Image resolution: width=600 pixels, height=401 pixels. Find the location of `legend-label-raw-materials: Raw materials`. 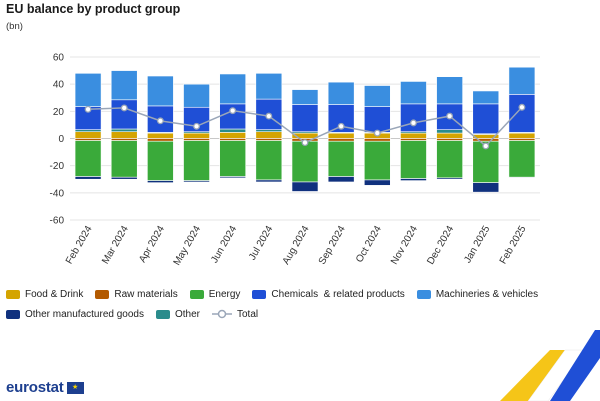

legend-label-raw-materials: Raw materials is located at coordinates (146, 294).